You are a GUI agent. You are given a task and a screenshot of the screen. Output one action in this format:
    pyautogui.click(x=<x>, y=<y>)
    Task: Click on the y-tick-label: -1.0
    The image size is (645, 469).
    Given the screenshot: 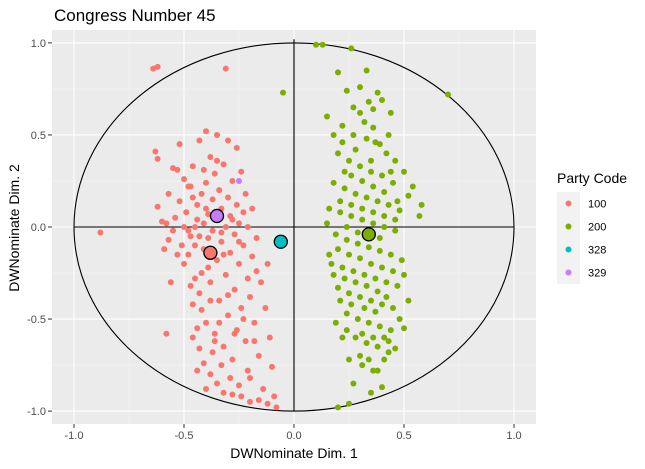 What is the action you would take?
    pyautogui.click(x=36, y=412)
    